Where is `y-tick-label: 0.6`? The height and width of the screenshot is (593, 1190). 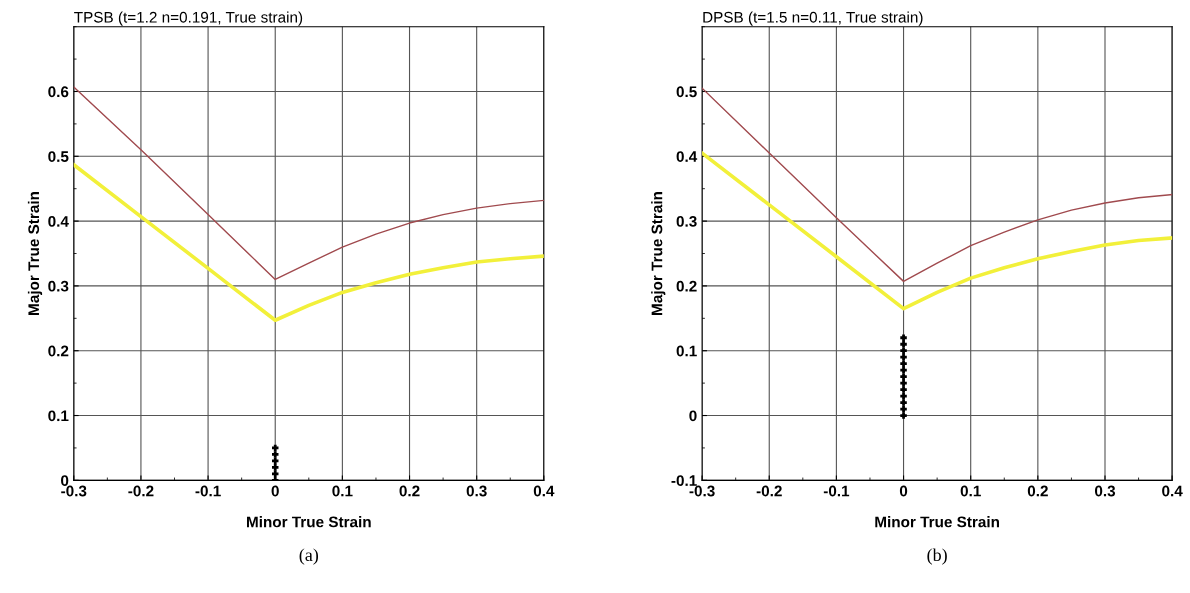 y-tick-label: 0.6 is located at coordinates (58, 92).